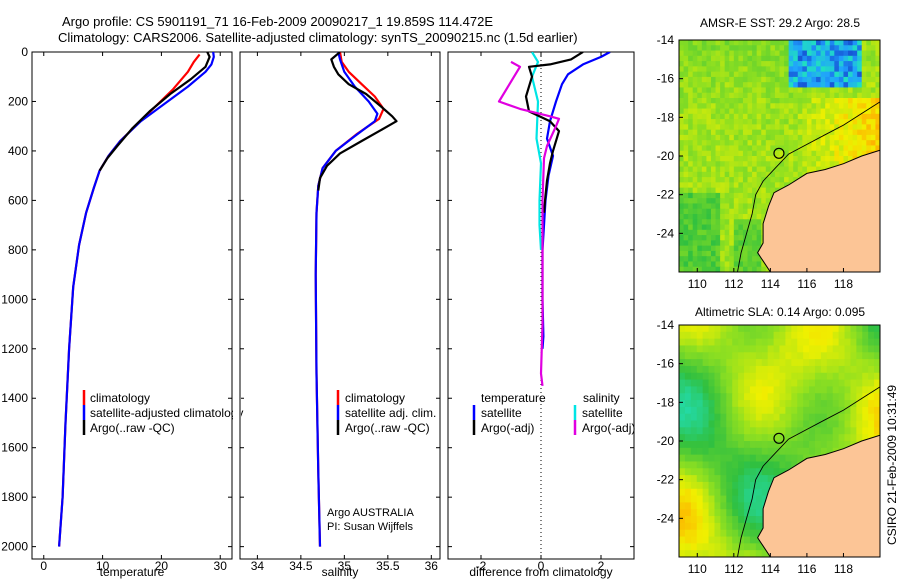  Describe the element at coordinates (387, 428) in the screenshot. I see `legend-argo: Argo(..raw -QC)` at that location.